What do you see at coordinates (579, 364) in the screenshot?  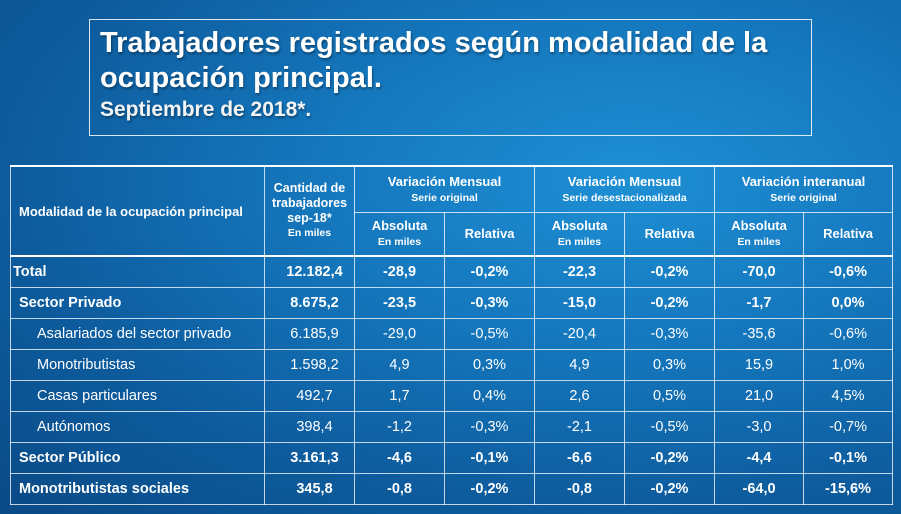 I see `cell-value: 4,9` at bounding box center [579, 364].